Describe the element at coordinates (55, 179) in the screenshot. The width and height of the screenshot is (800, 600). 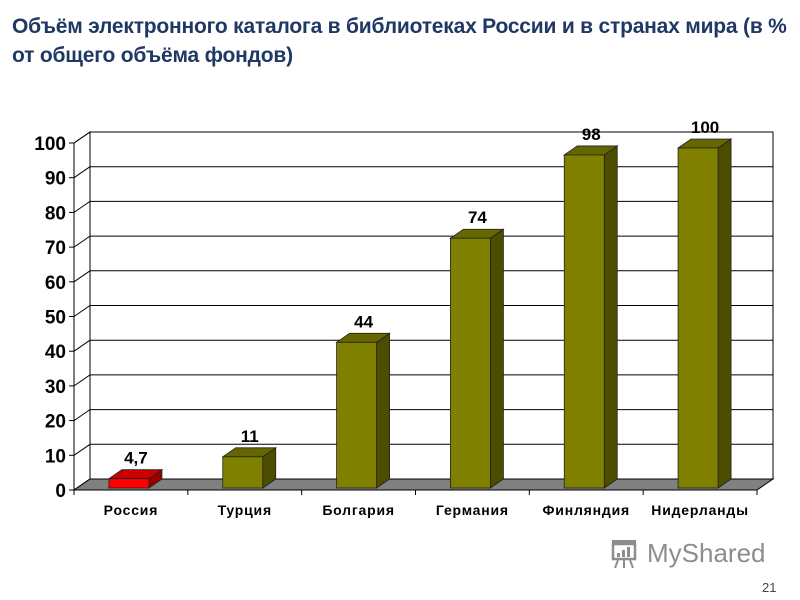
I see `y-tick-label: 90` at that location.